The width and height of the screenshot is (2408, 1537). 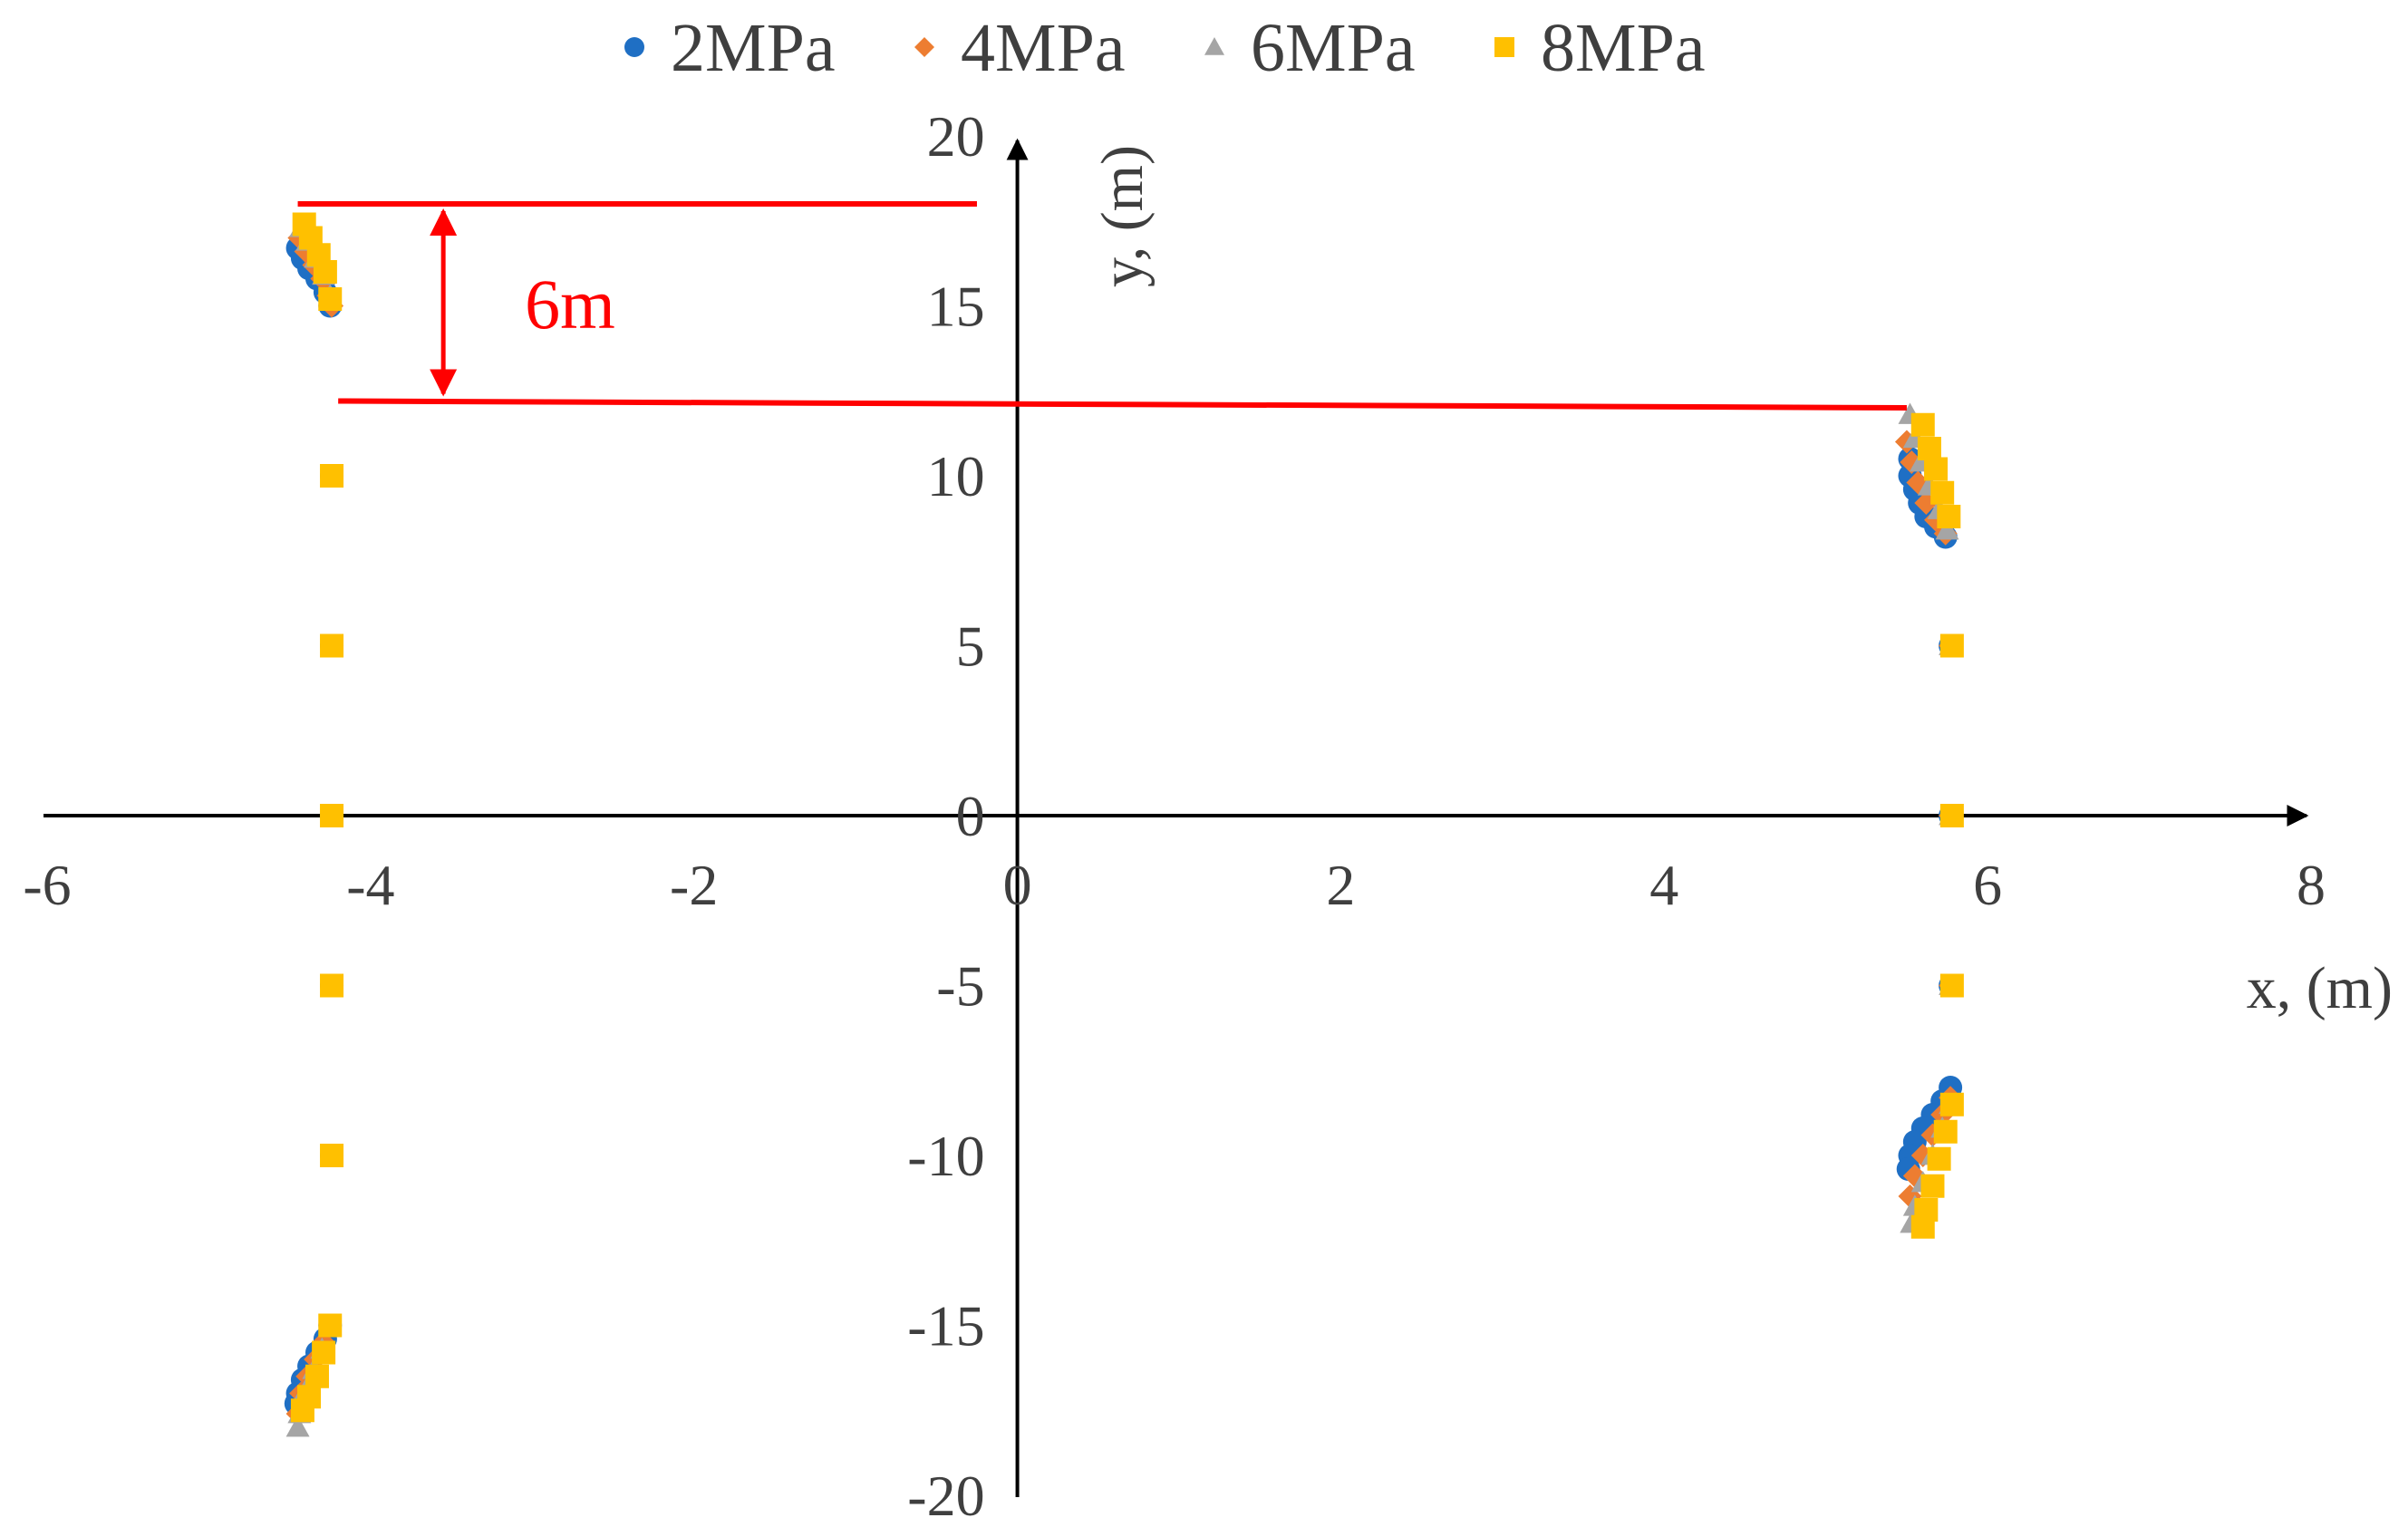 I want to click on dimension-annotation: 6m, so click(x=1102, y=306).